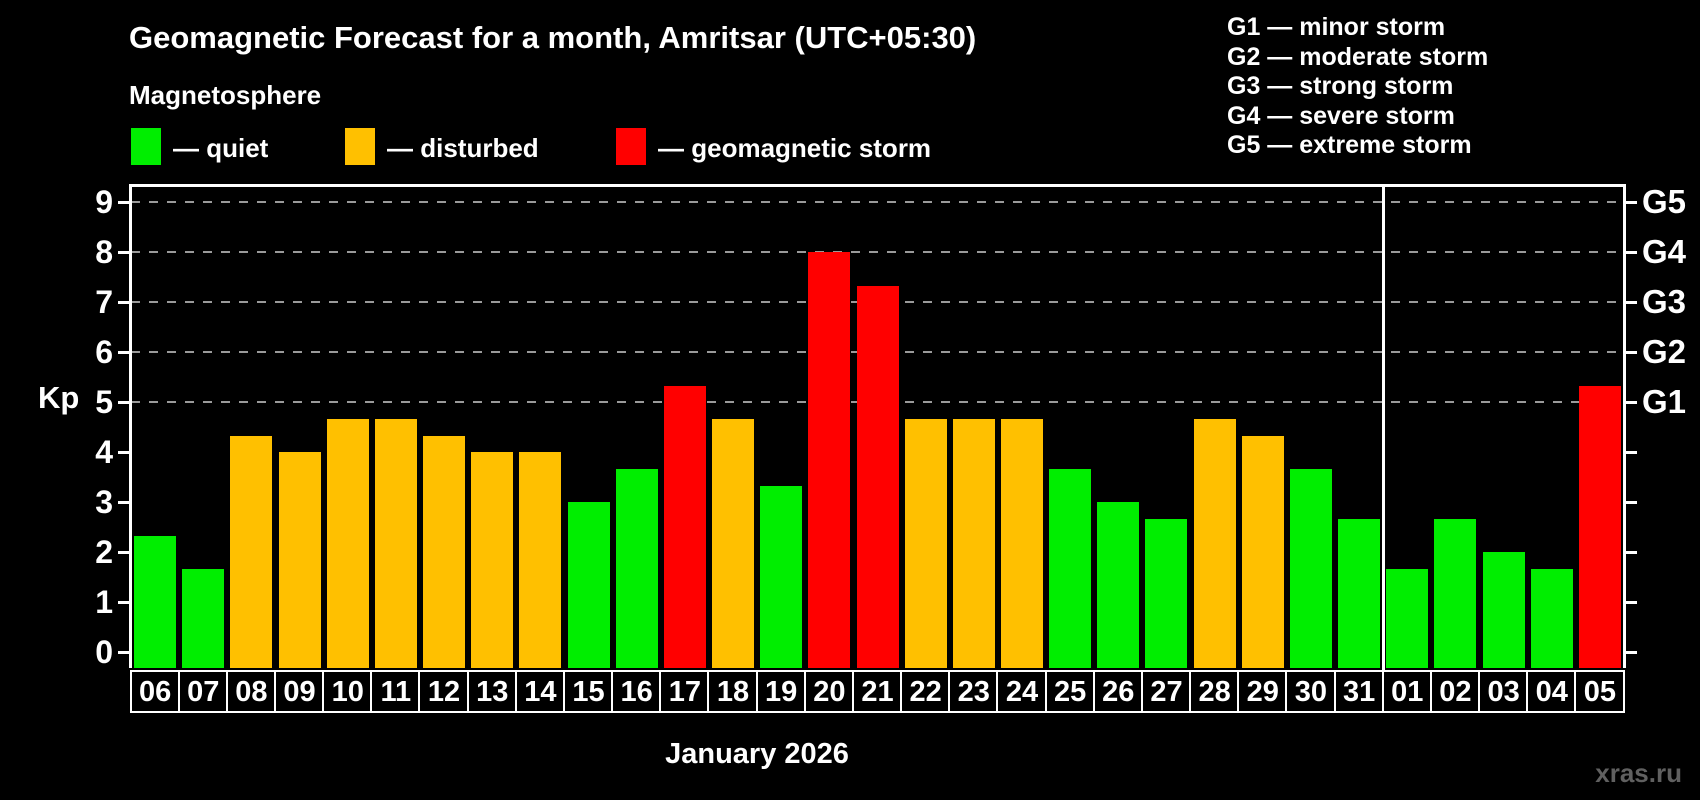 This screenshot has width=1700, height=800. What do you see at coordinates (104, 452) in the screenshot?
I see `y-tick-label-4: 4` at bounding box center [104, 452].